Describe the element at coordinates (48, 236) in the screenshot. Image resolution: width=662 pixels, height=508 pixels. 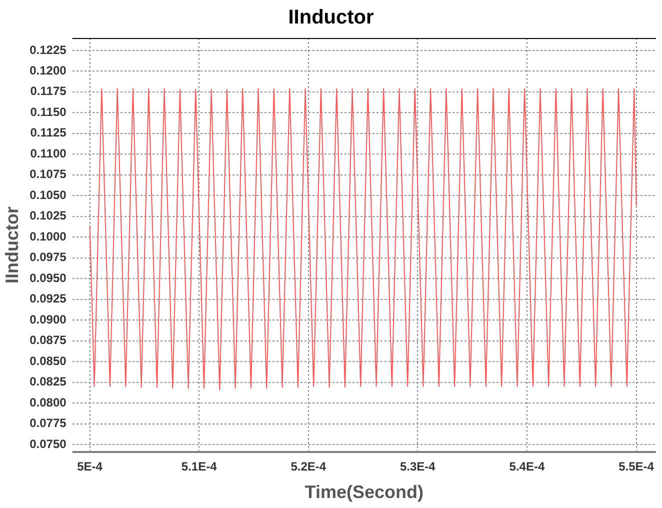
I see `y-tick-label: 0.1000` at that location.